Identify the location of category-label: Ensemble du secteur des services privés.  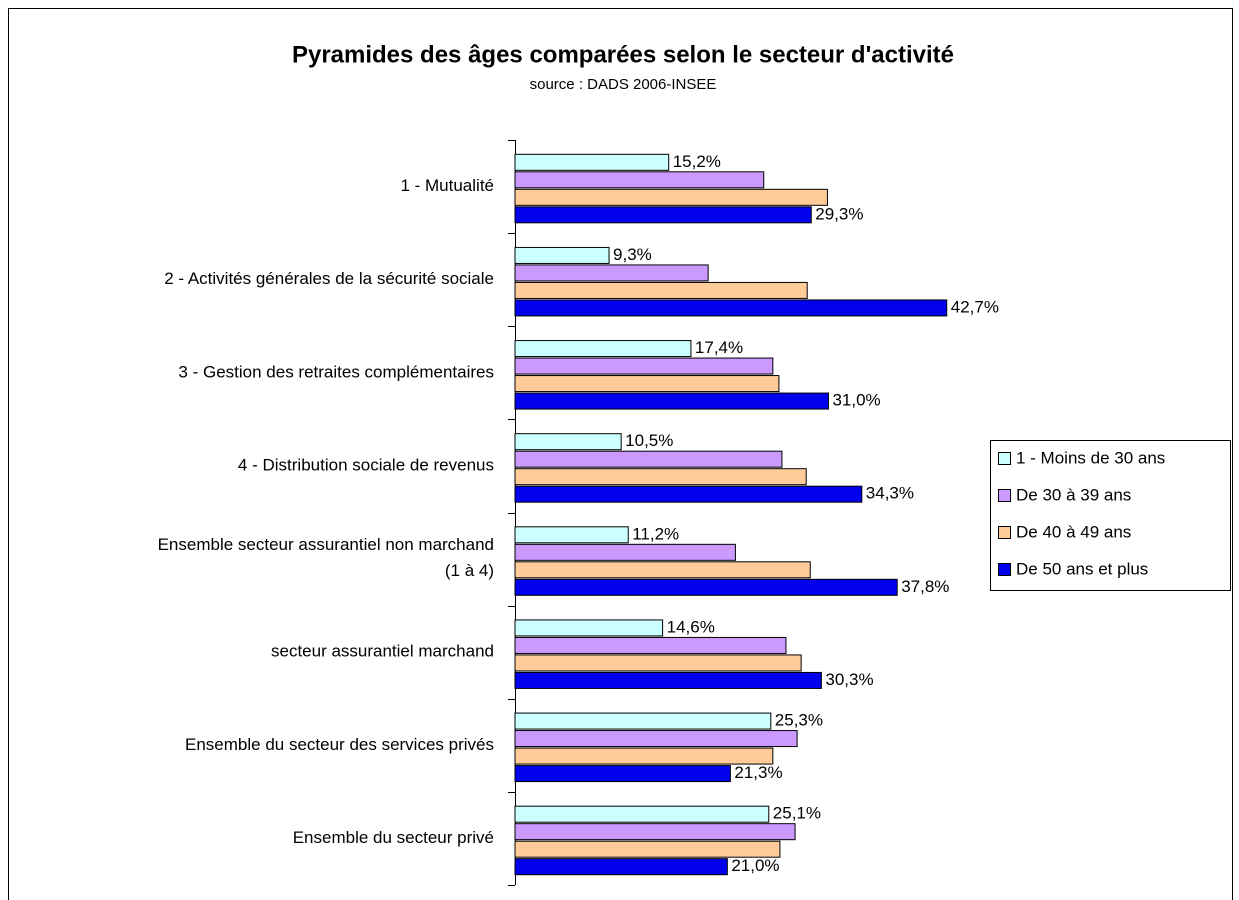
(339, 744).